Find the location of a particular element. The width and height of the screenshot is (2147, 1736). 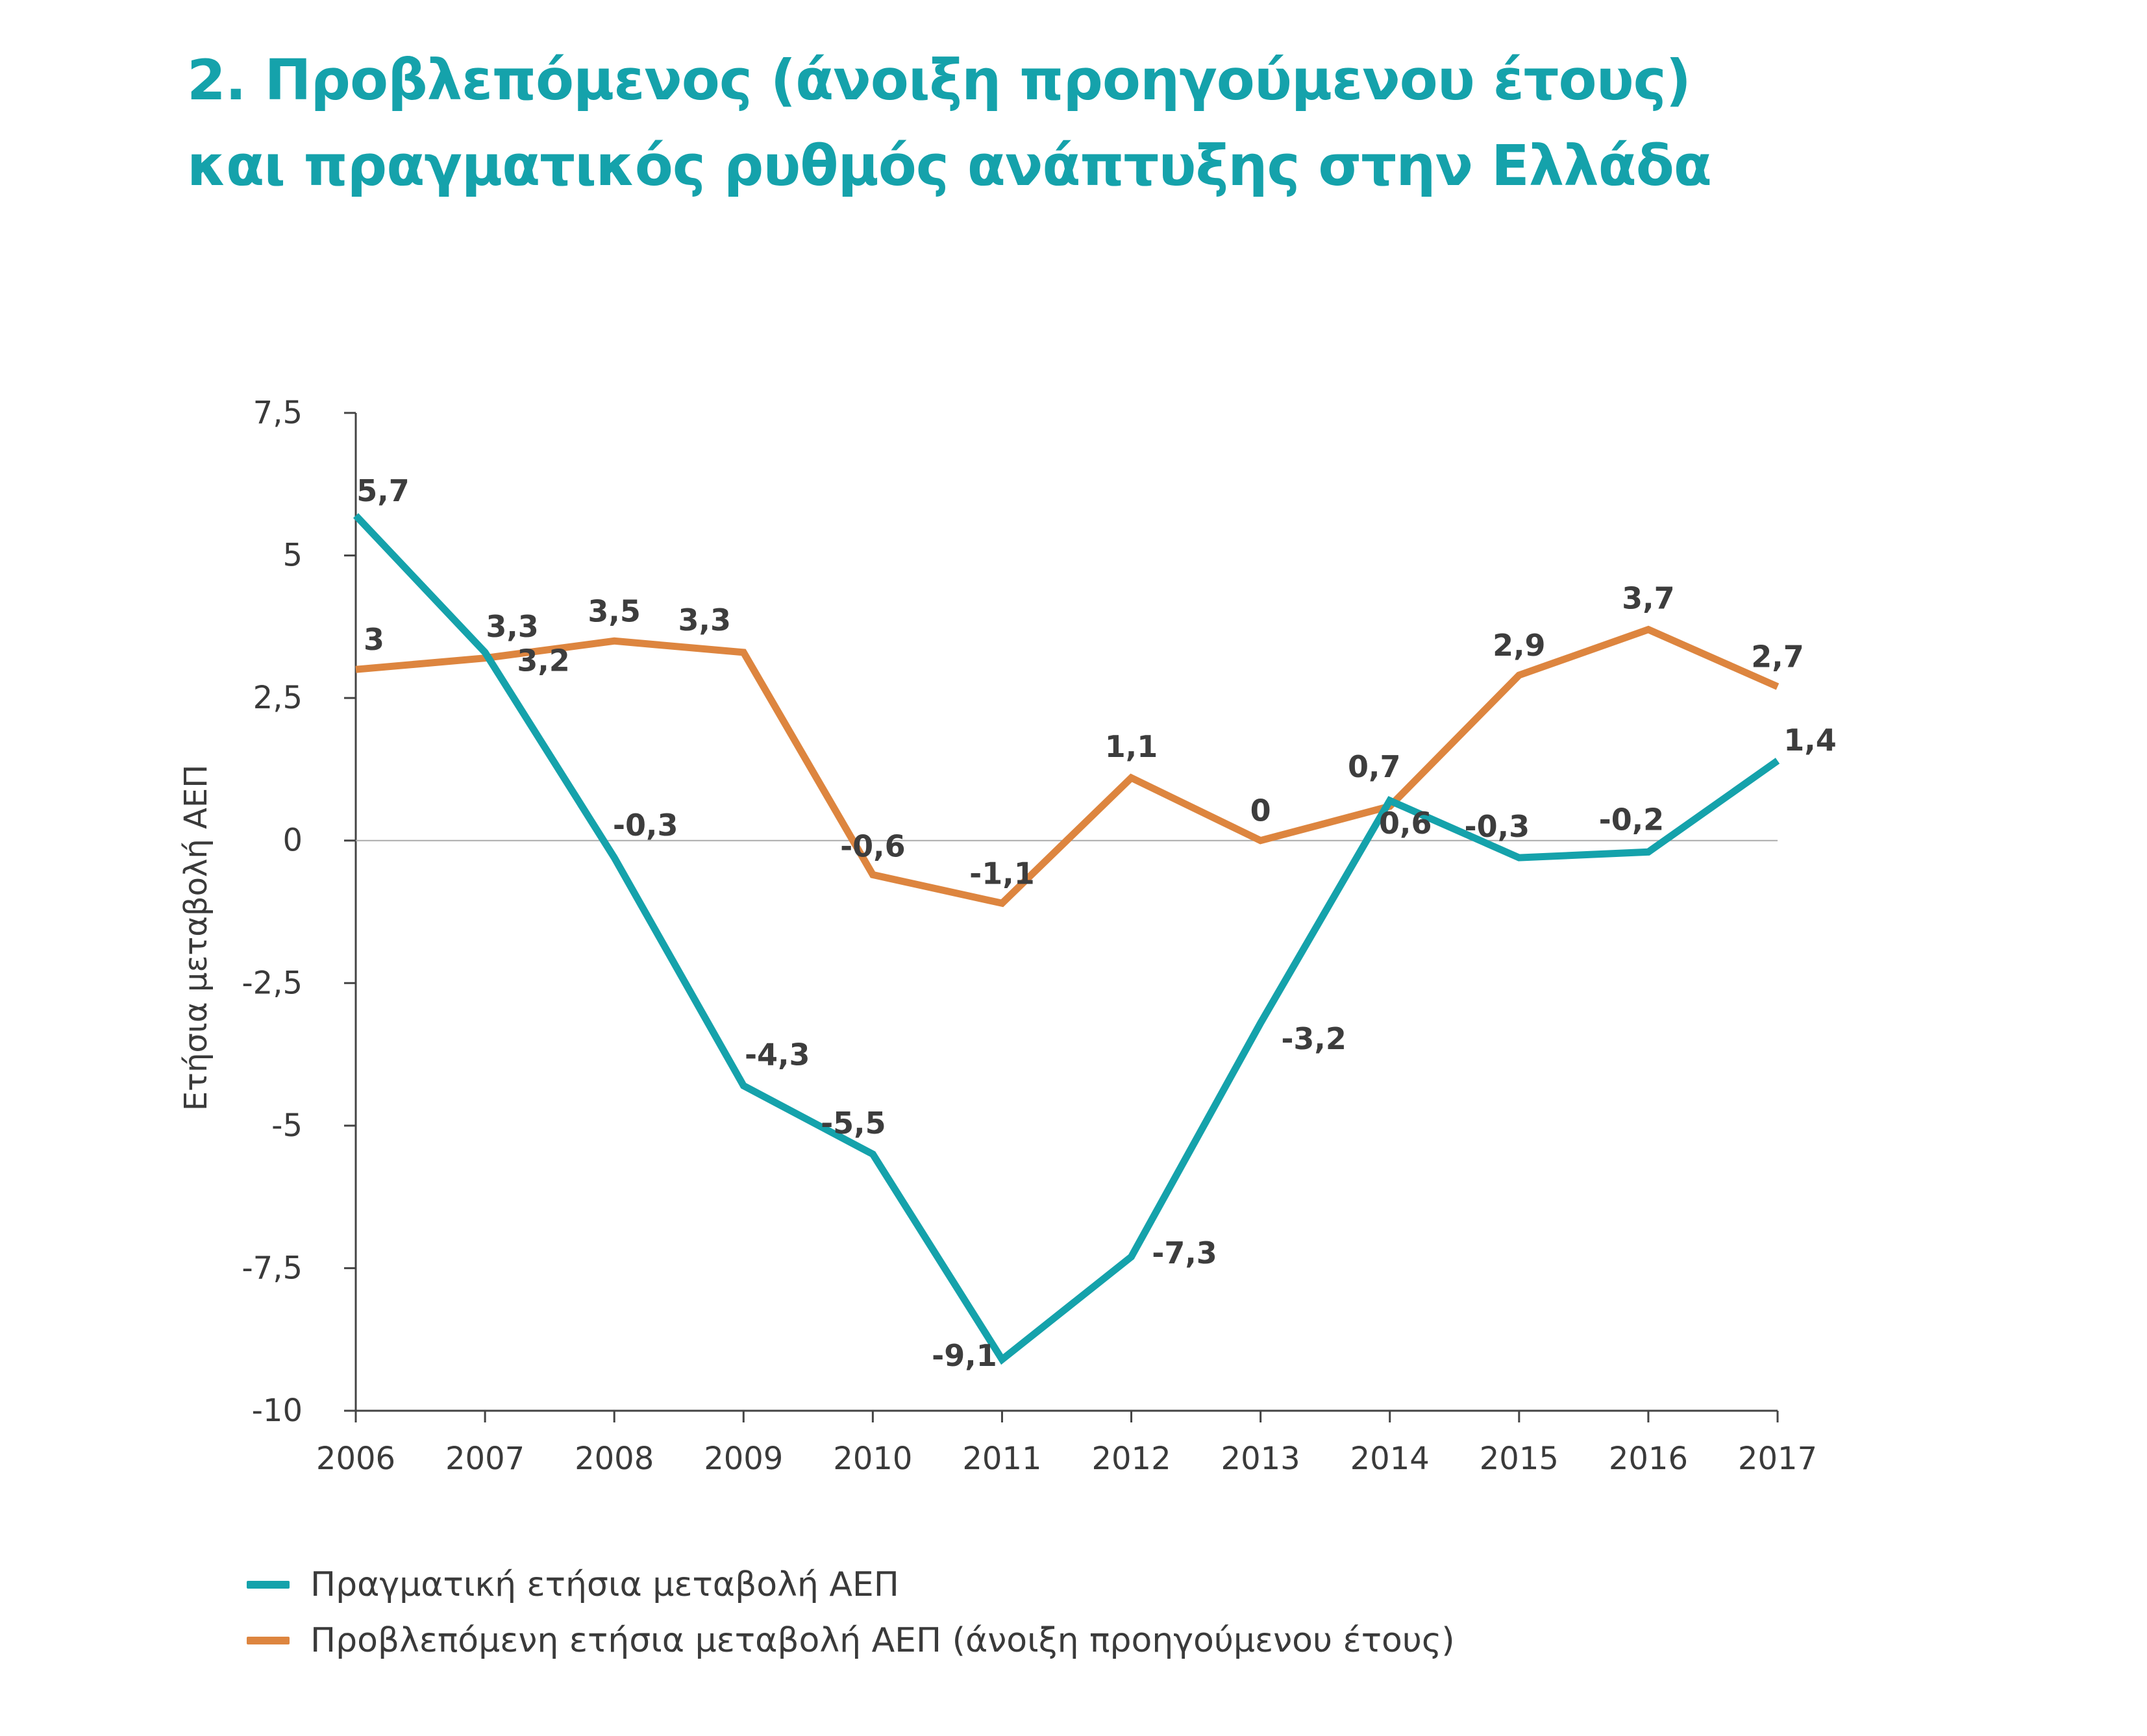

x-tick-label: 2017 is located at coordinates (1777, 1459).